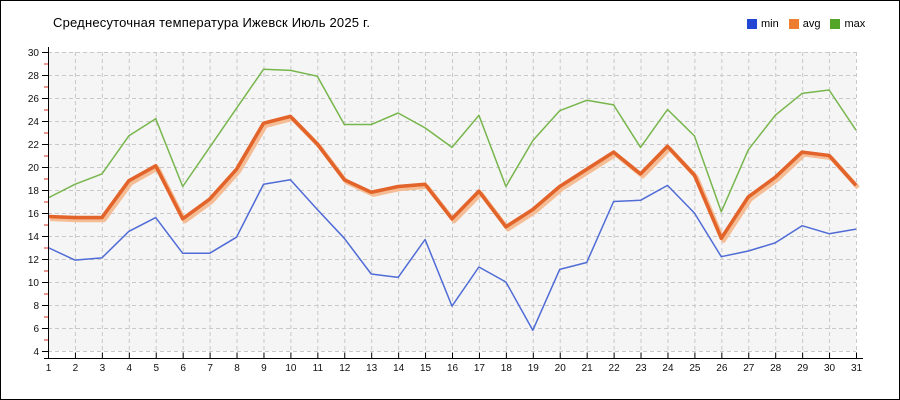 Image resolution: width=900 pixels, height=400 pixels. Describe the element at coordinates (793, 24) in the screenshot. I see `avg-swatch-icon` at that location.